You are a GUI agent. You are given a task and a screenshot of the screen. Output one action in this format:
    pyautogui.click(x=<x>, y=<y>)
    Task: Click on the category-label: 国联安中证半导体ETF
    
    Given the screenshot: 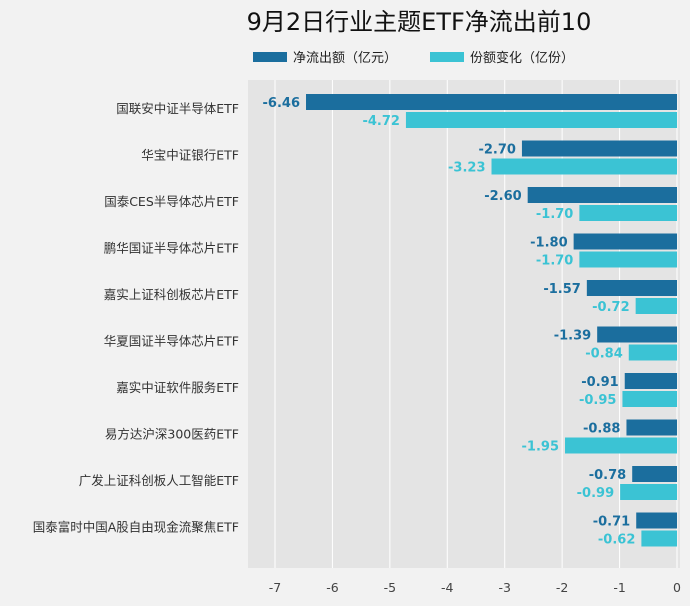 What is the action you would take?
    pyautogui.click(x=177, y=108)
    